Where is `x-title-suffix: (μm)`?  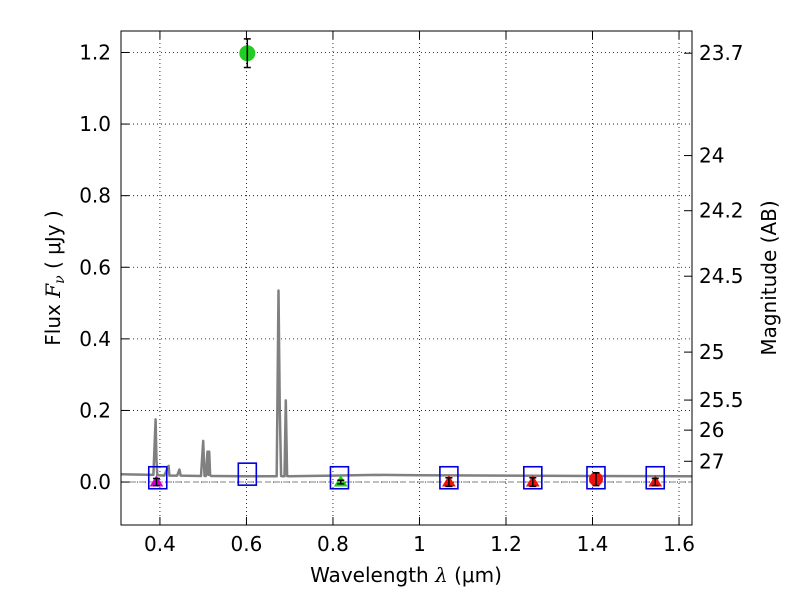 x-title-suffix: (μm) is located at coordinates (475, 575).